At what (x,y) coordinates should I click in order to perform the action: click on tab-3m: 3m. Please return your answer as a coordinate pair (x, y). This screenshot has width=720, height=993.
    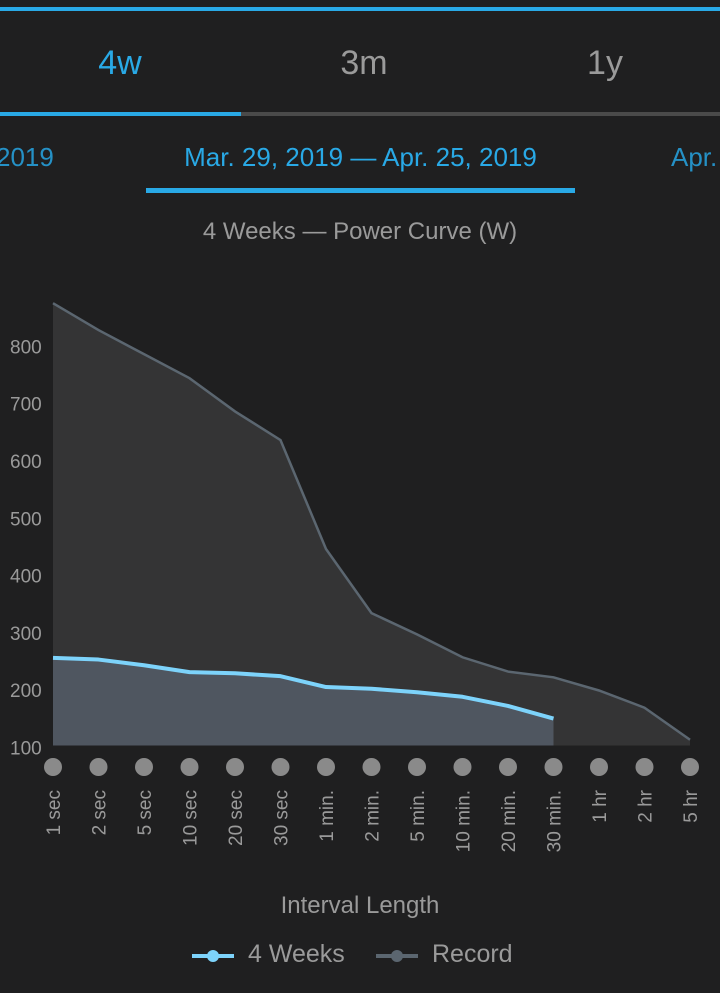
    Looking at the image, I should click on (364, 63).